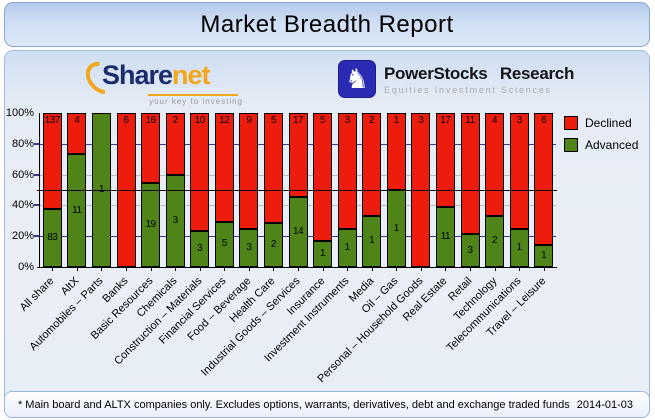 This screenshot has height=420, width=655. What do you see at coordinates (196, 101) in the screenshot?
I see `sharenet-tagline: your key to investing` at bounding box center [196, 101].